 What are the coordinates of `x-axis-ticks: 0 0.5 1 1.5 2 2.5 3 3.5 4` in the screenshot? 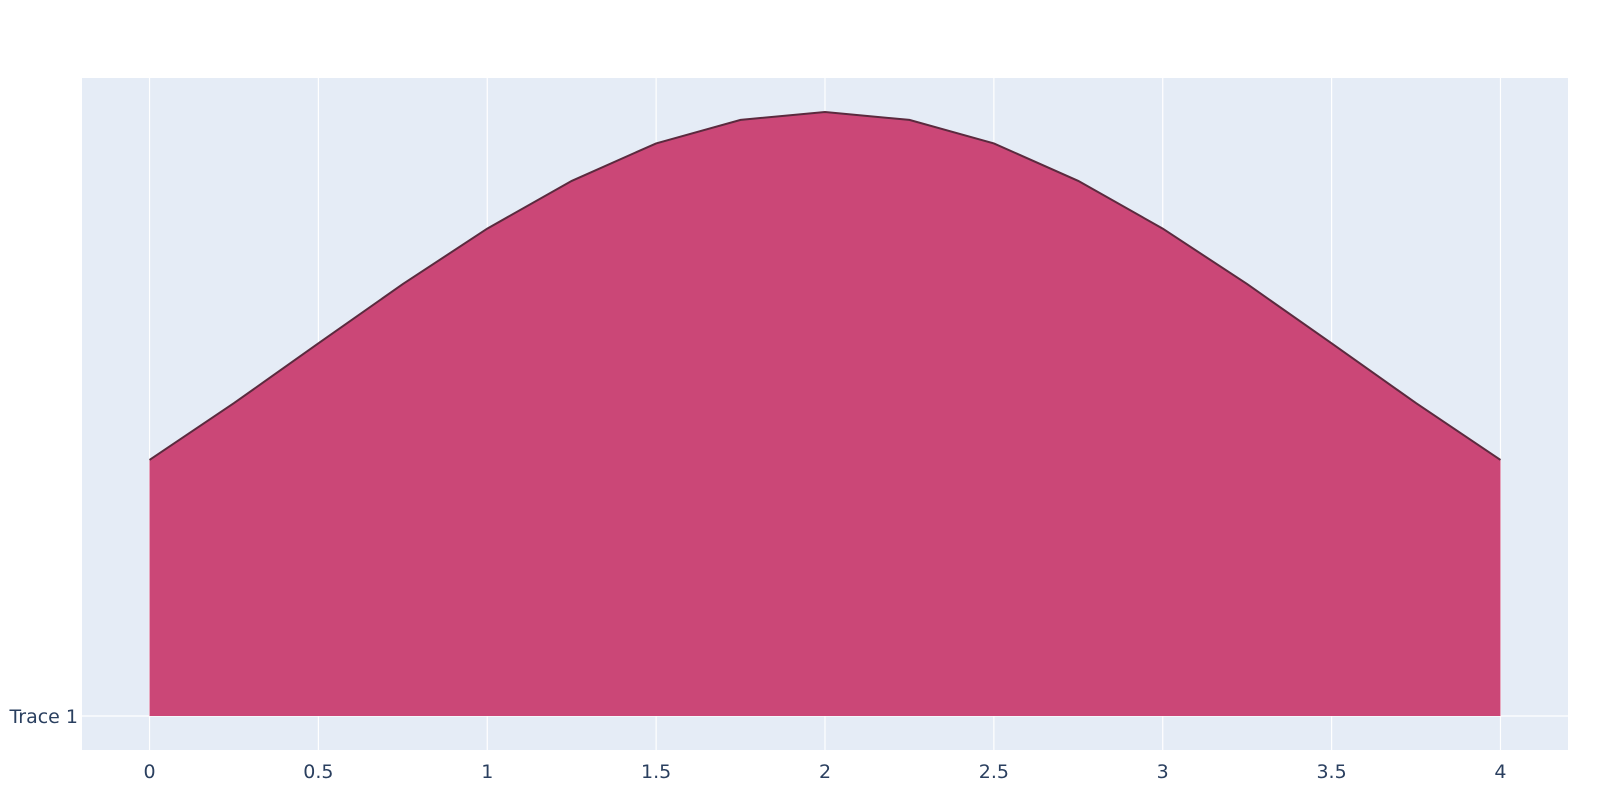 It's located at (824, 772).